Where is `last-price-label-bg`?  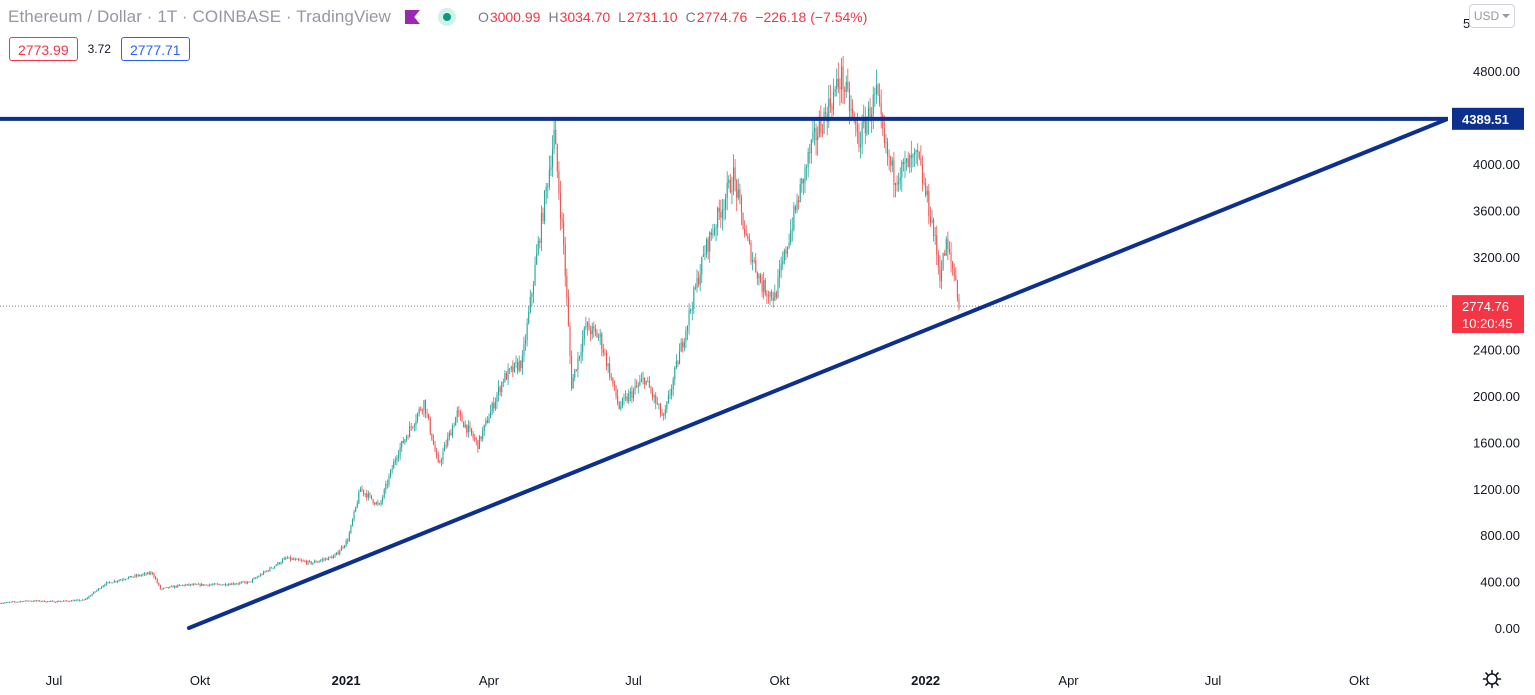 last-price-label-bg is located at coordinates (1488, 314).